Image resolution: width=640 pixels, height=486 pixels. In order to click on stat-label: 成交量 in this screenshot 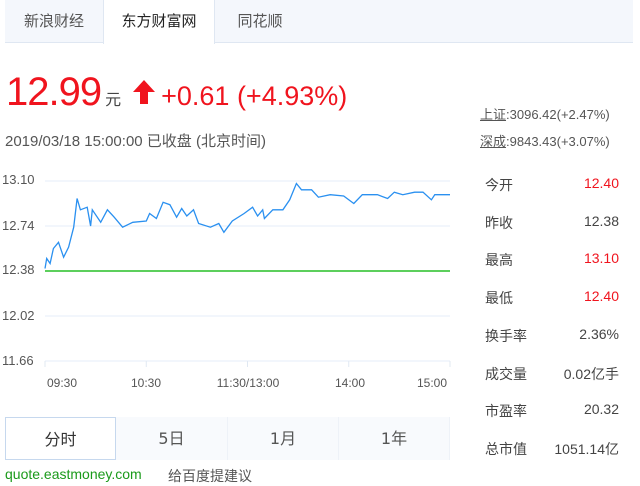, I will do `click(506, 373)`.